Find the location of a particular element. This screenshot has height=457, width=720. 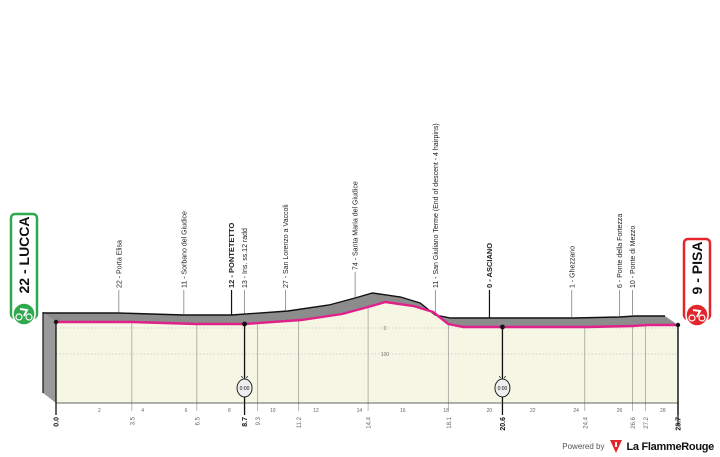

grid-label: 100 is located at coordinates (385, 355).